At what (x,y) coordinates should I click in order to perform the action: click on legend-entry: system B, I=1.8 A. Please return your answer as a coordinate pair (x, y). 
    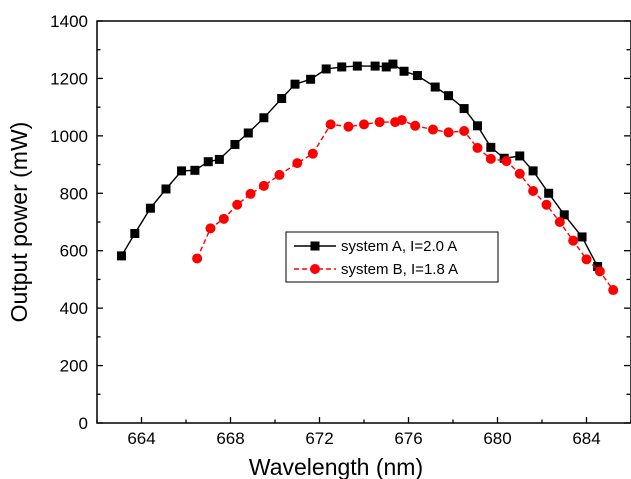
    Looking at the image, I should click on (376, 269).